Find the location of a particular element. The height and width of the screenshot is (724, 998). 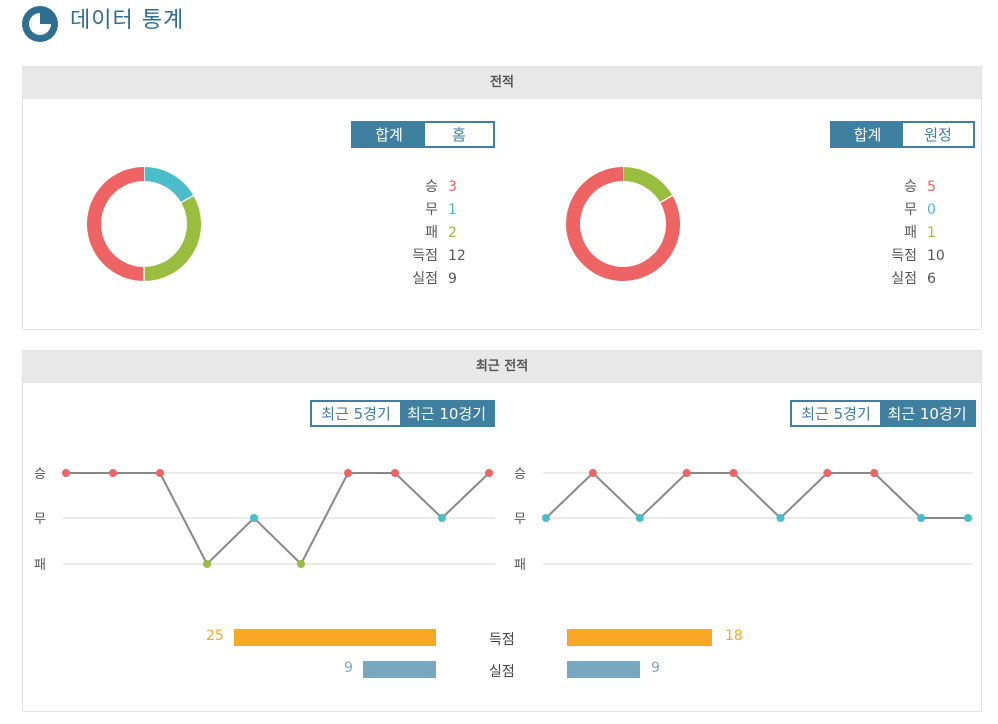

home-record-toggle: 합계 홈 is located at coordinates (423, 134).